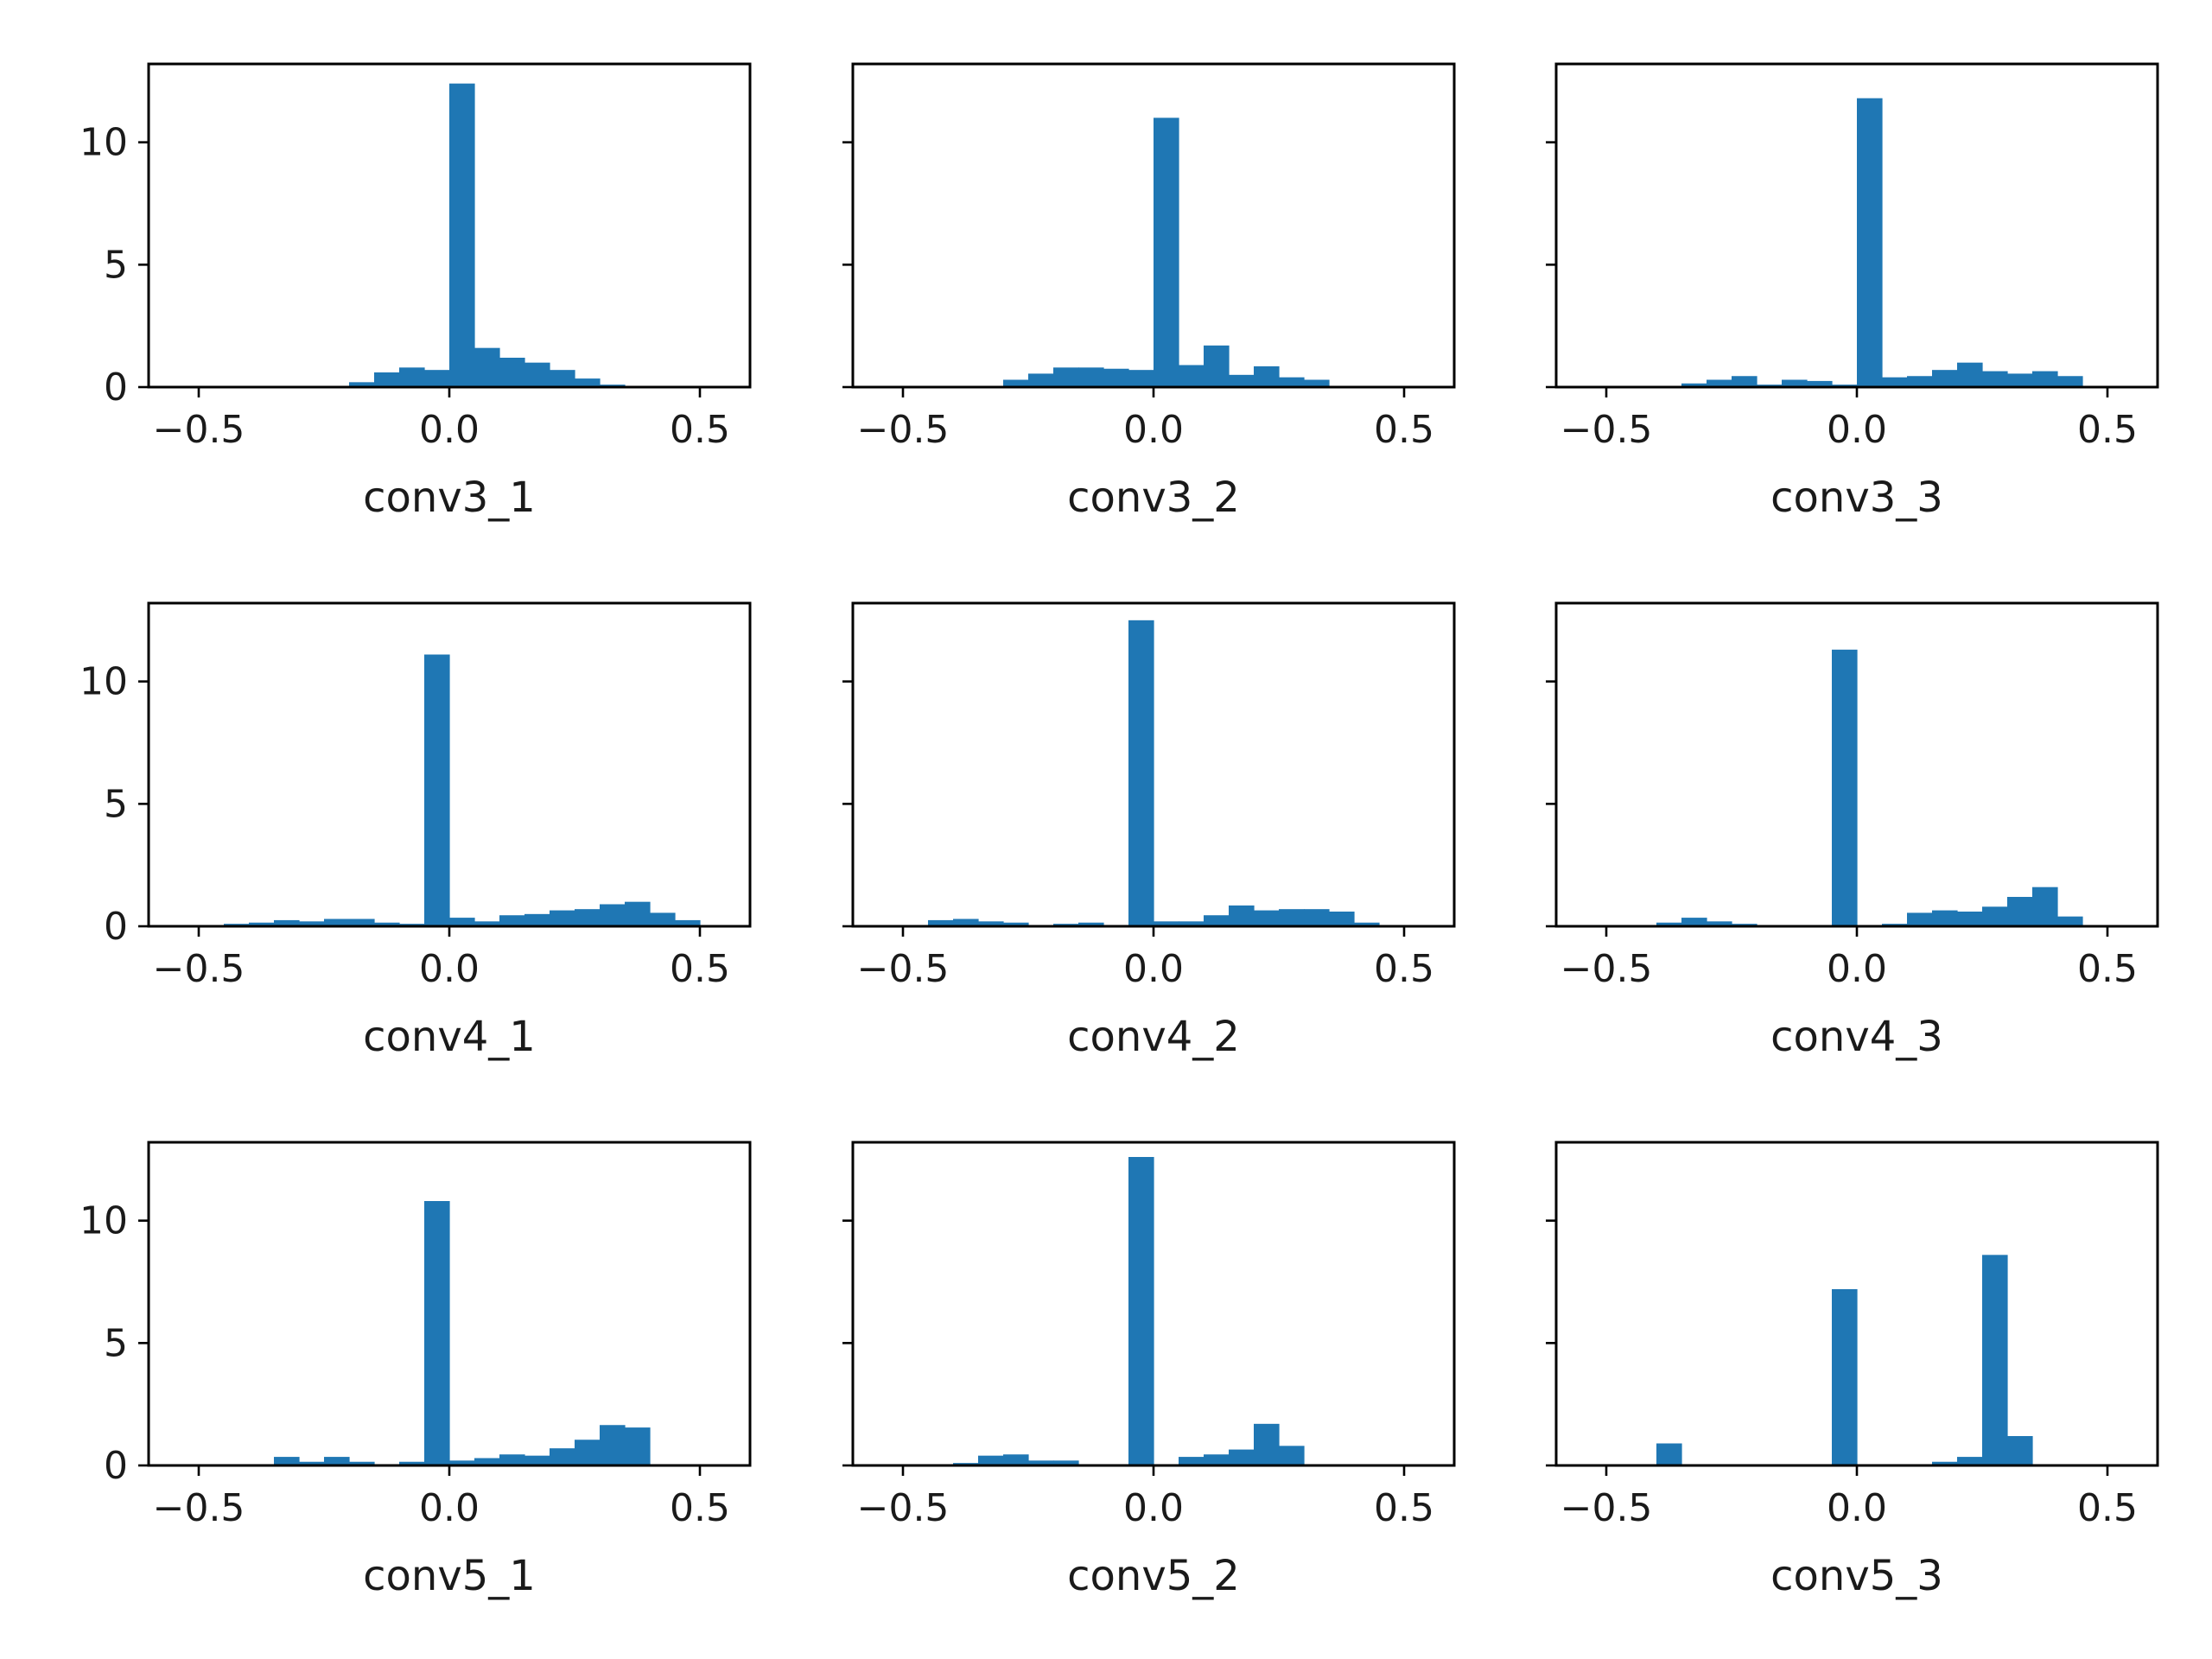 The width and height of the screenshot is (2212, 1659). What do you see at coordinates (450, 1037) in the screenshot?
I see `x-axis-label: conv4_1` at bounding box center [450, 1037].